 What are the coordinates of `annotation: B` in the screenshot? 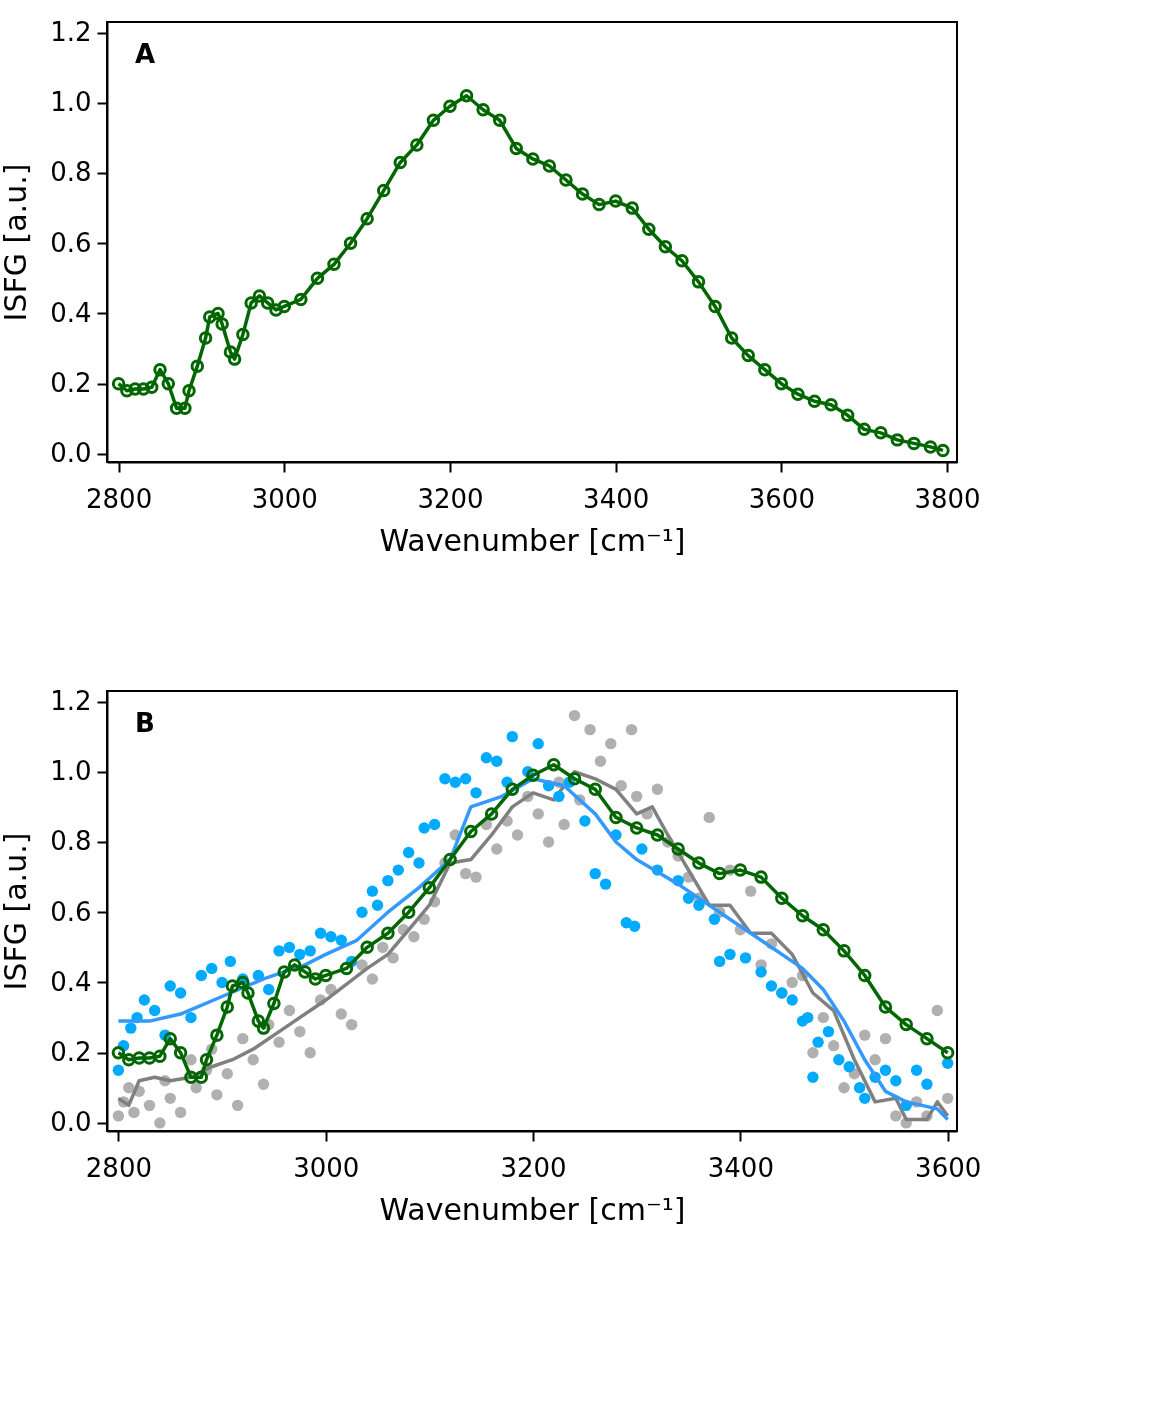 It's located at (145, 723).